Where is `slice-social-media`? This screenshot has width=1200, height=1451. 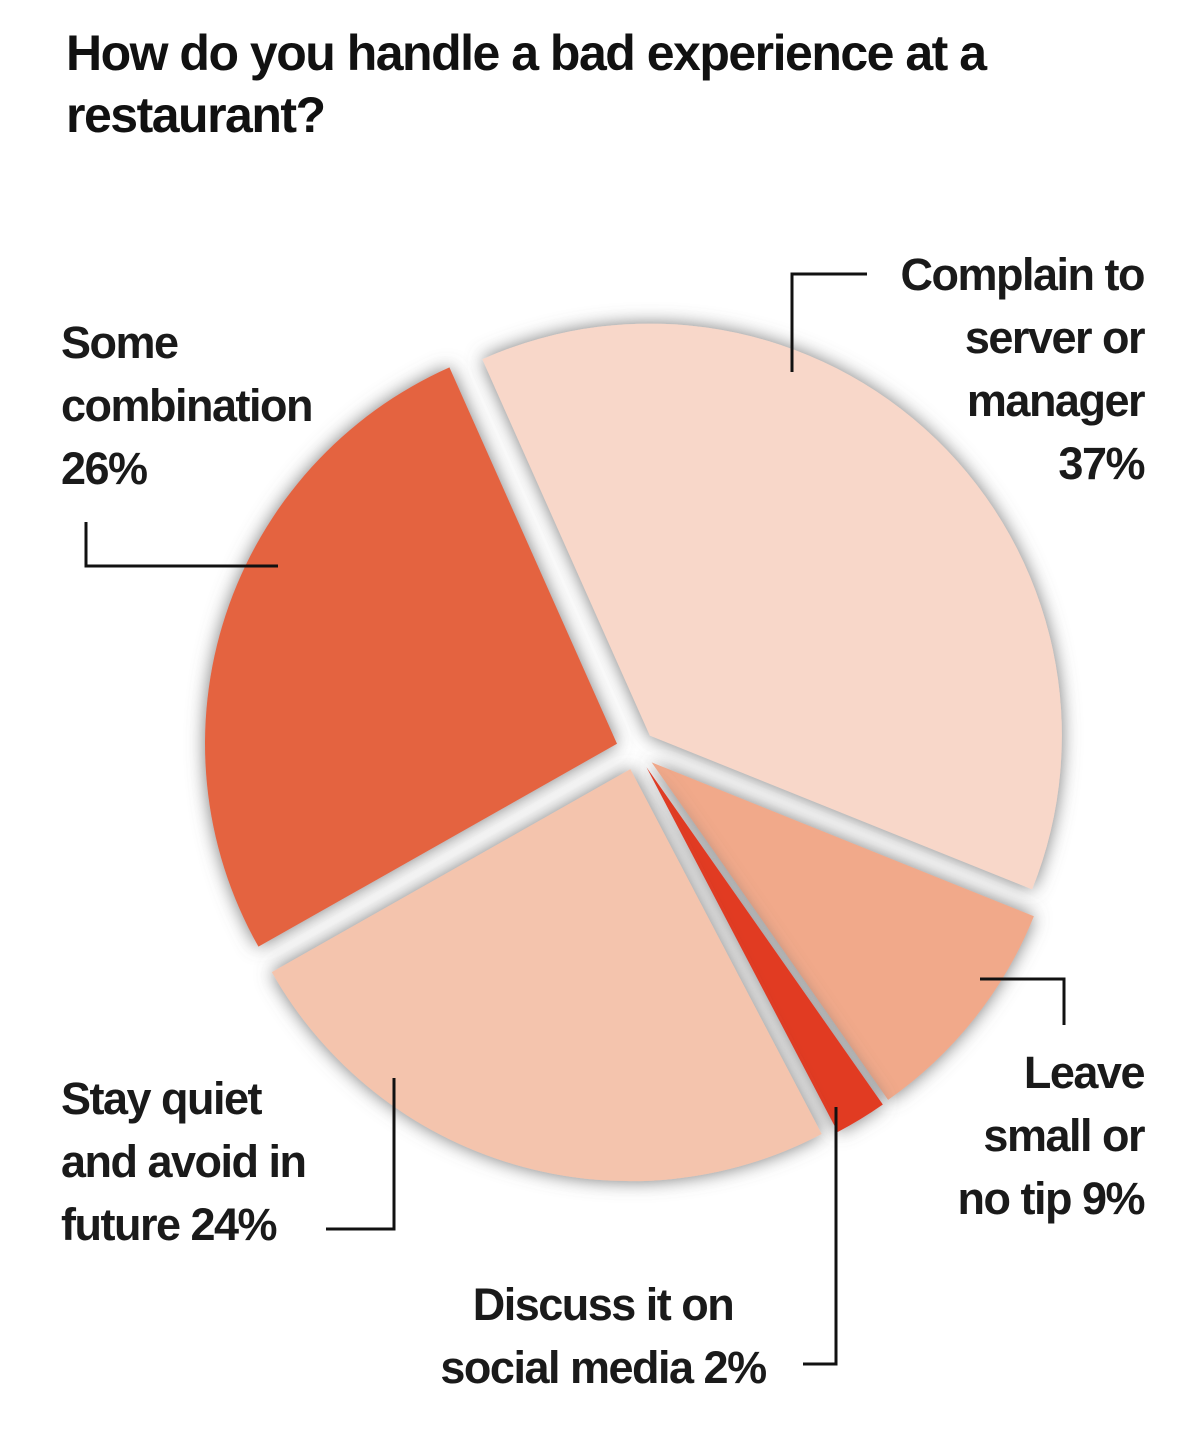
slice-social-media is located at coordinates (764, 949).